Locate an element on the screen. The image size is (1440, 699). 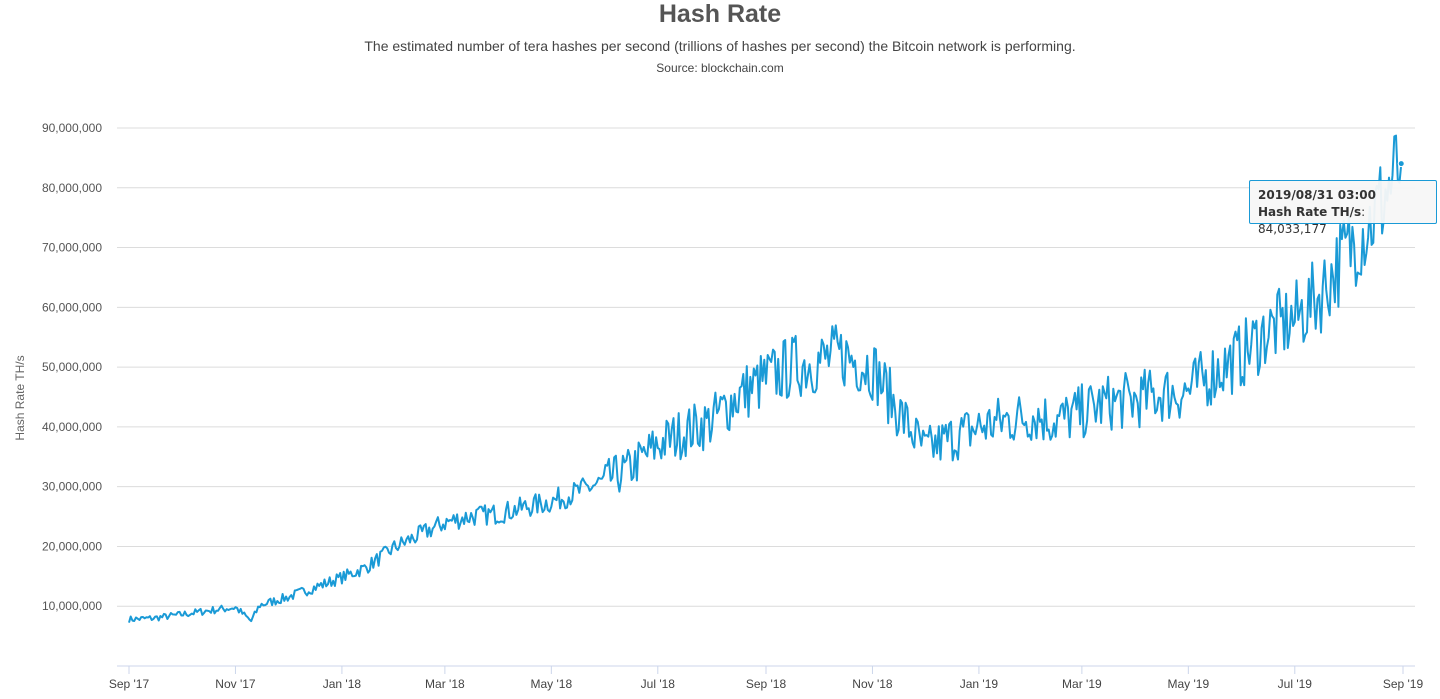
x-tick-label: Jan '18 is located at coordinates (342, 684).